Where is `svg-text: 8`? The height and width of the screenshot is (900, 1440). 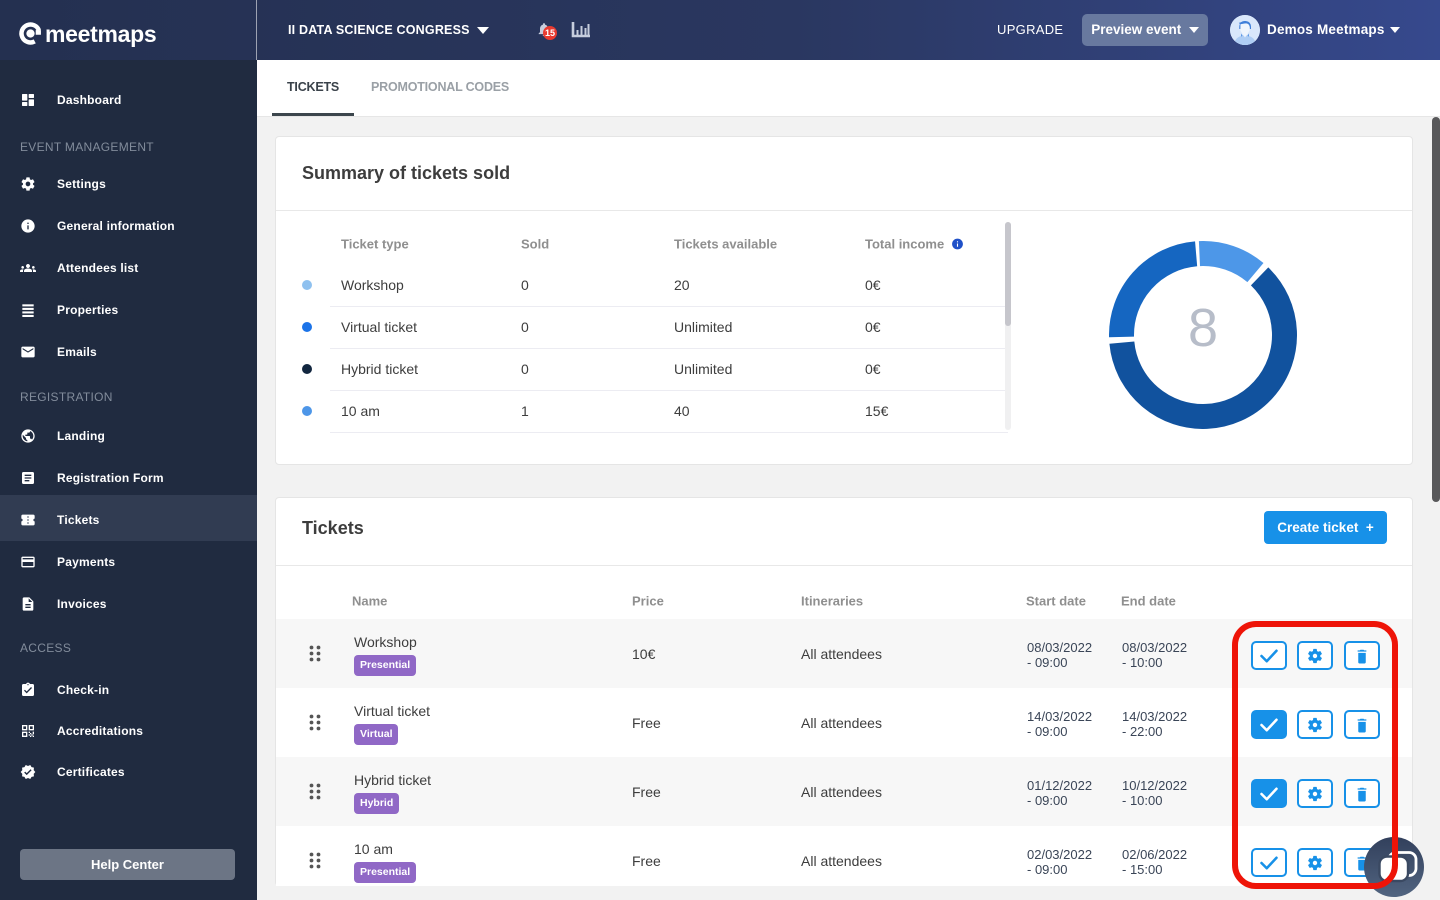
svg-text: 8 is located at coordinates (1203, 328).